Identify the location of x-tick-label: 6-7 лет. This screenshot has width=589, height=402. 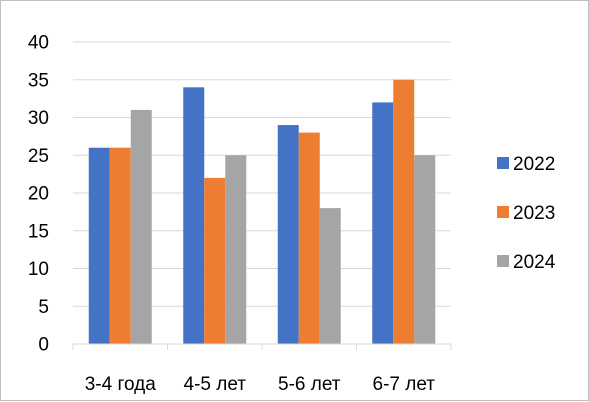
(404, 384).